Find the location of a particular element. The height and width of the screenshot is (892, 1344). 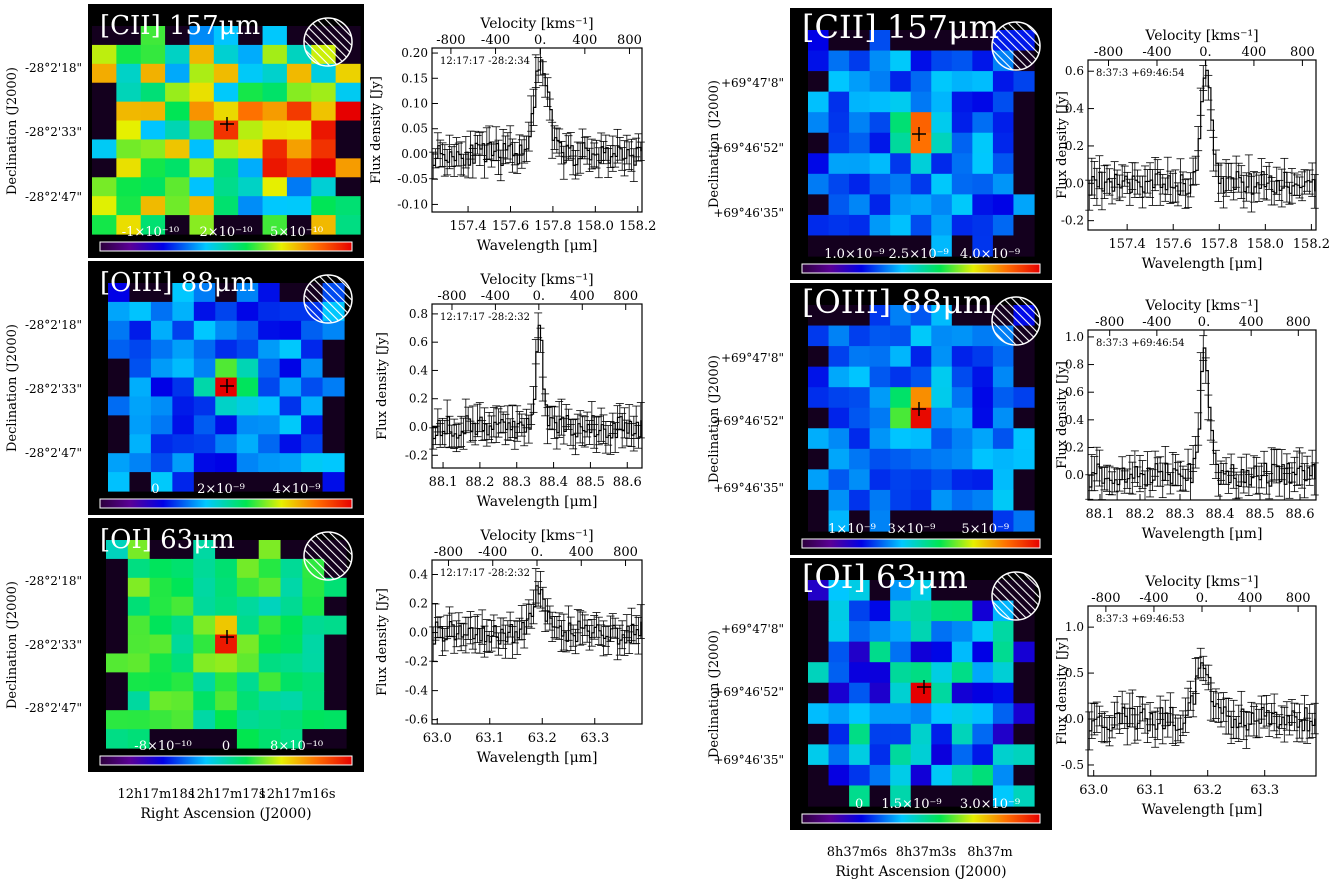

colorbar is located at coordinates (226, 760).